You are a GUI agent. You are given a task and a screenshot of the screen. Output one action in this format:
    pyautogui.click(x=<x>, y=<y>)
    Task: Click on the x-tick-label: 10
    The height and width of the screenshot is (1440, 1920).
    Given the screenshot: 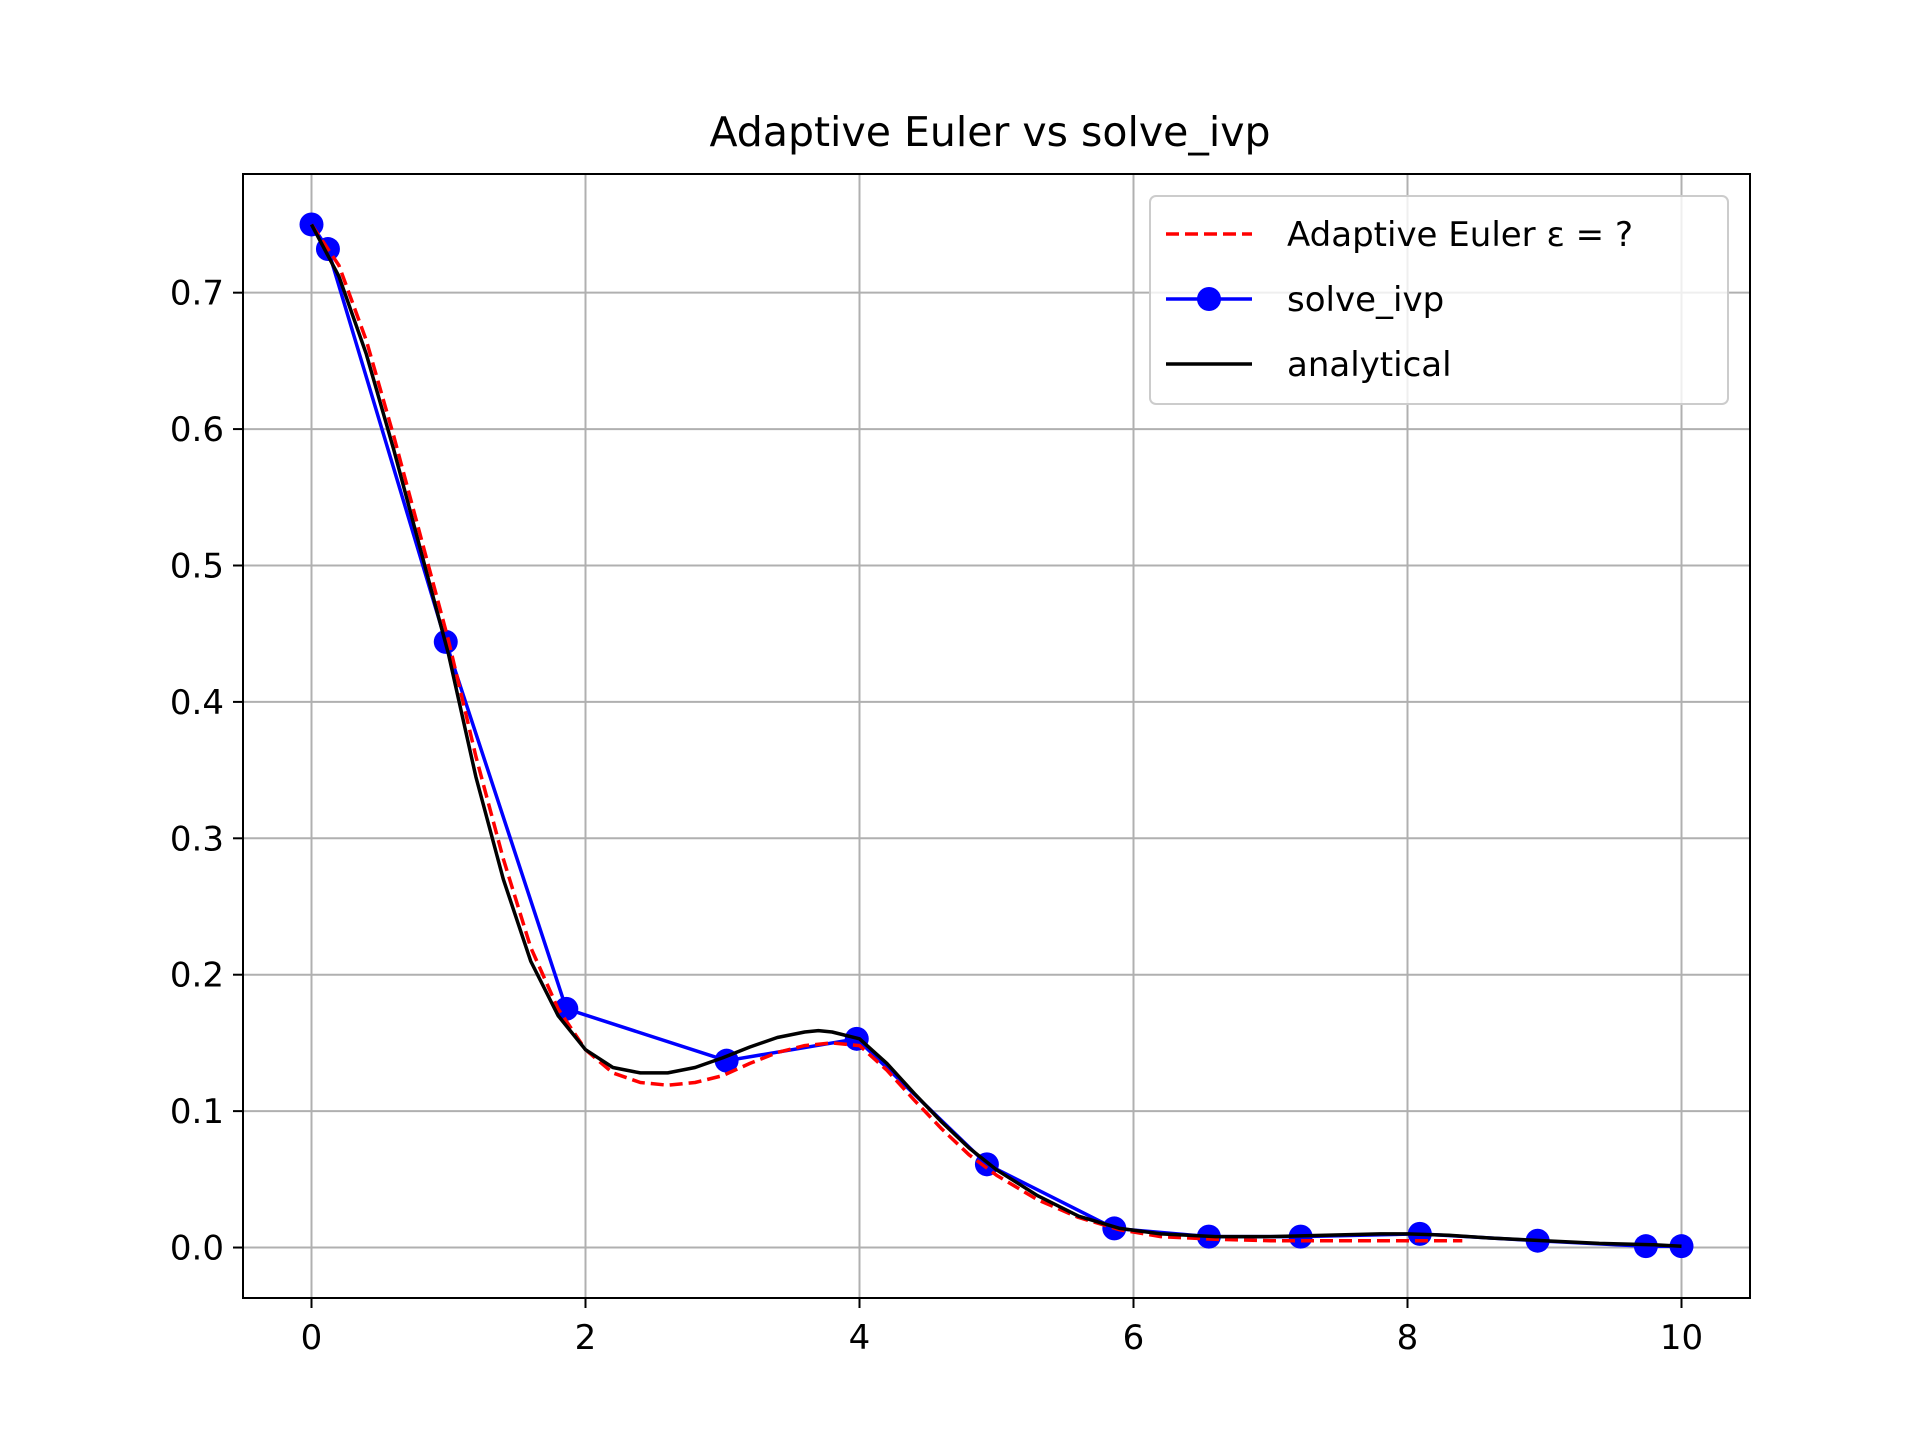 What is the action you would take?
    pyautogui.click(x=1681, y=1338)
    